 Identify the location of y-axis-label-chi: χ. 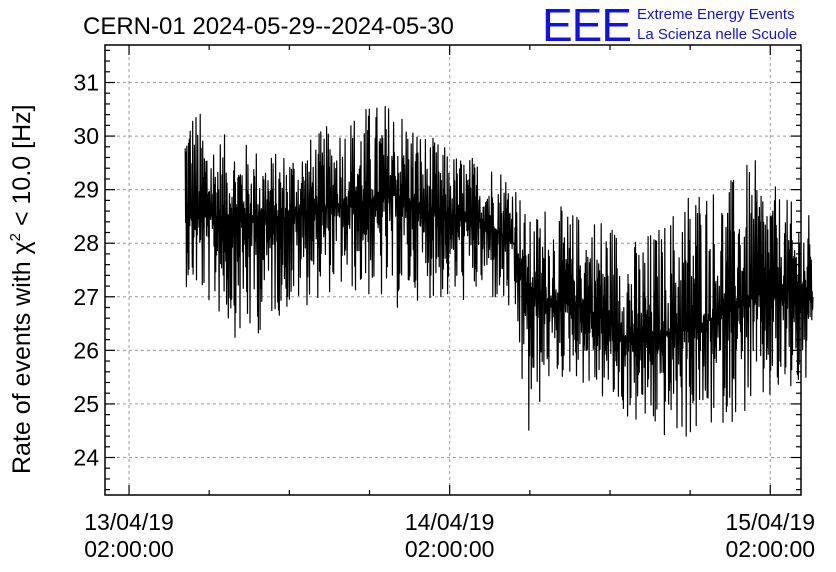
(22, 247).